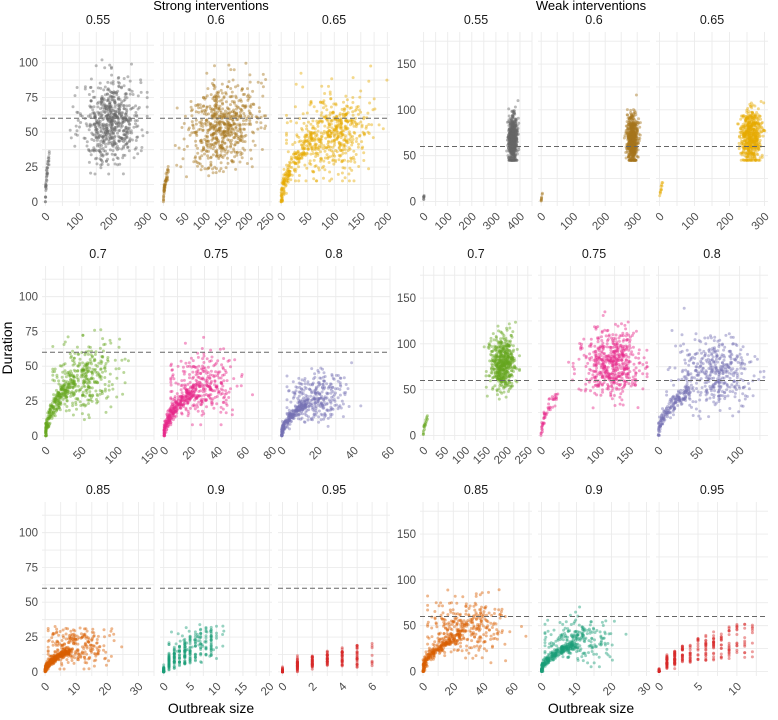 Image resolution: width=778 pixels, height=720 pixels. Describe the element at coordinates (306, 220) in the screenshot. I see `x-tick-label: 50` at that location.